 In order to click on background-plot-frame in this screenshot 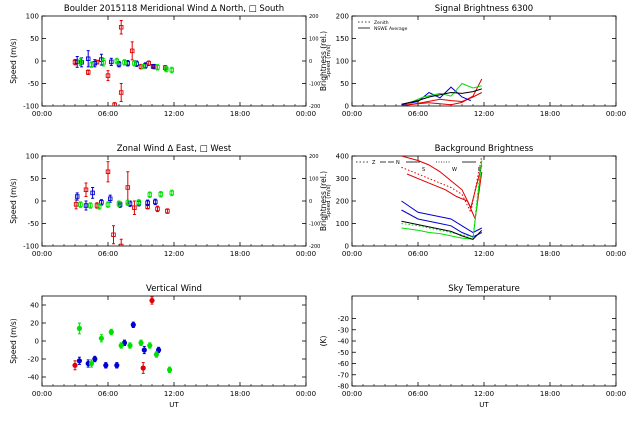, I will do `click(484, 201)`.